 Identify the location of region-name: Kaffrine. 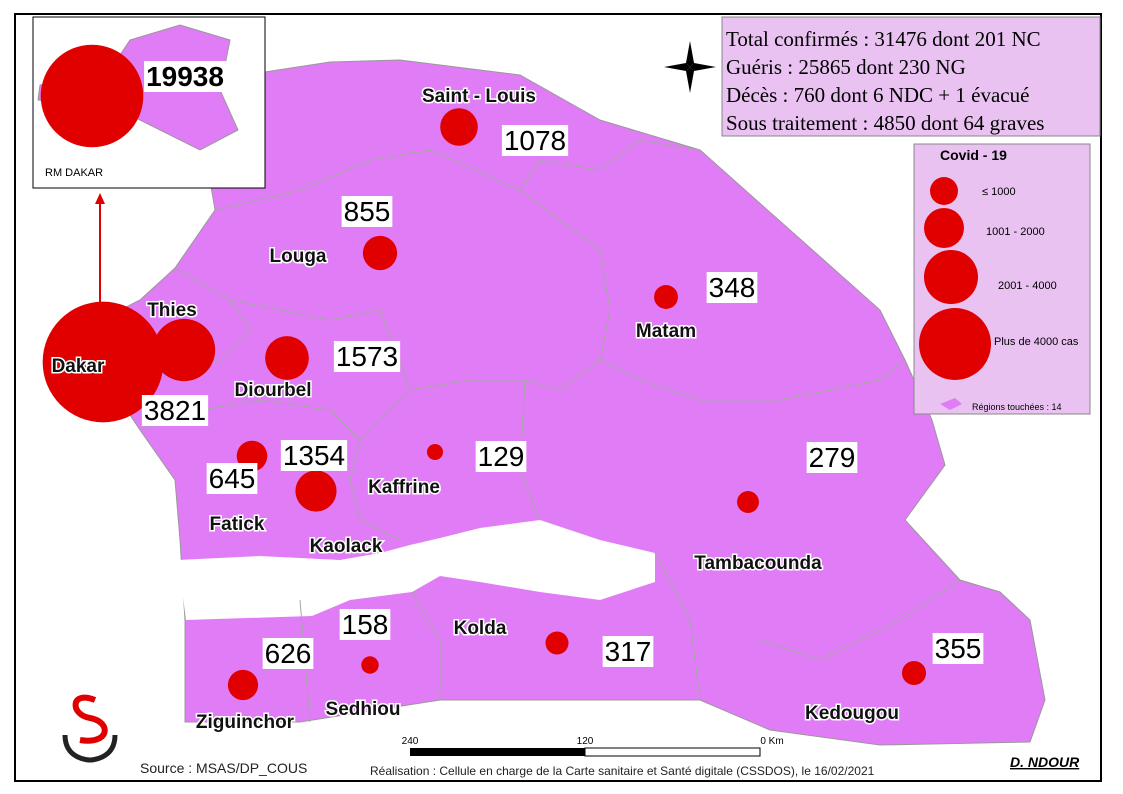
(404, 487).